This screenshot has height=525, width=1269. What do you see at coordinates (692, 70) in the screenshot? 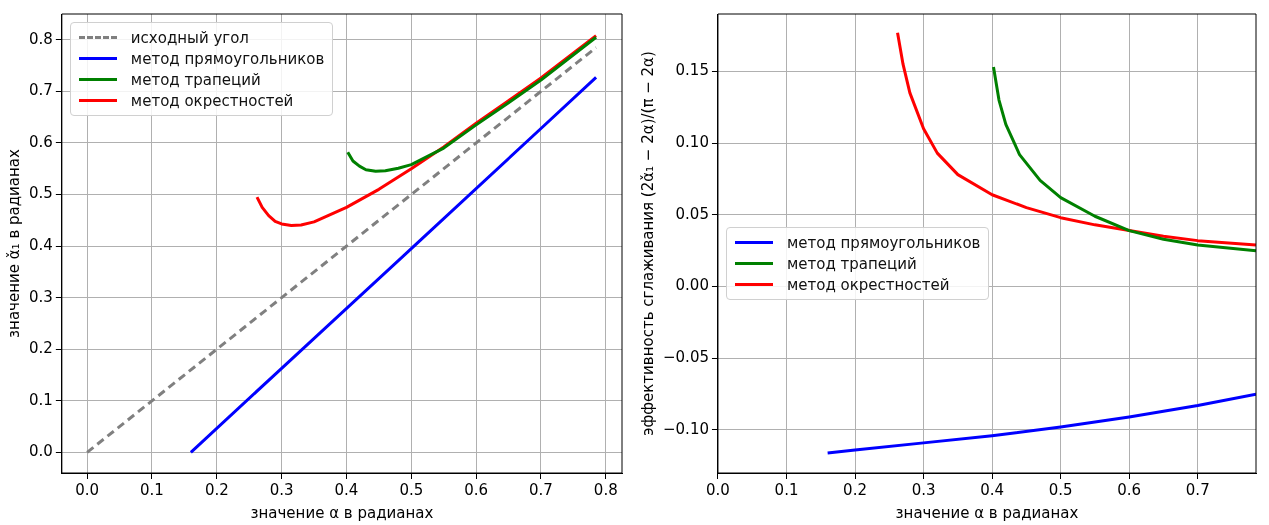
I see `y-tick-label: 0.15` at bounding box center [692, 70].